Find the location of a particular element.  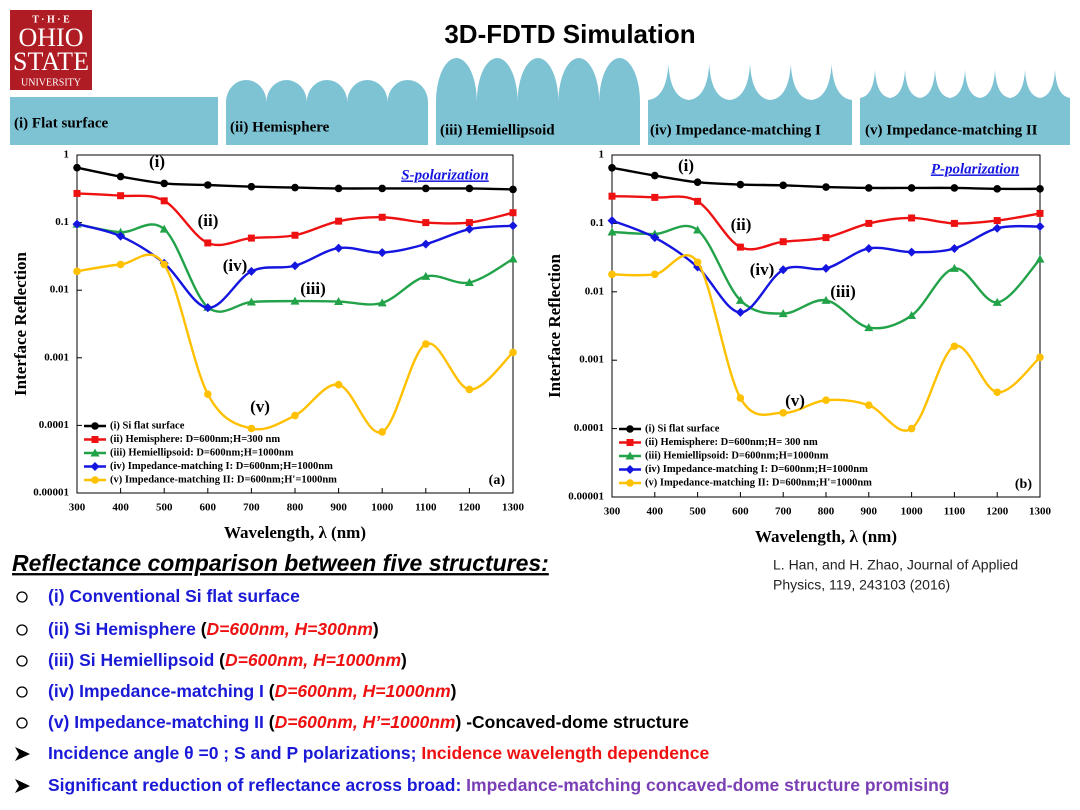

bullet-segment: (iii) Si Hemiellipsoid is located at coordinates (133, 660).